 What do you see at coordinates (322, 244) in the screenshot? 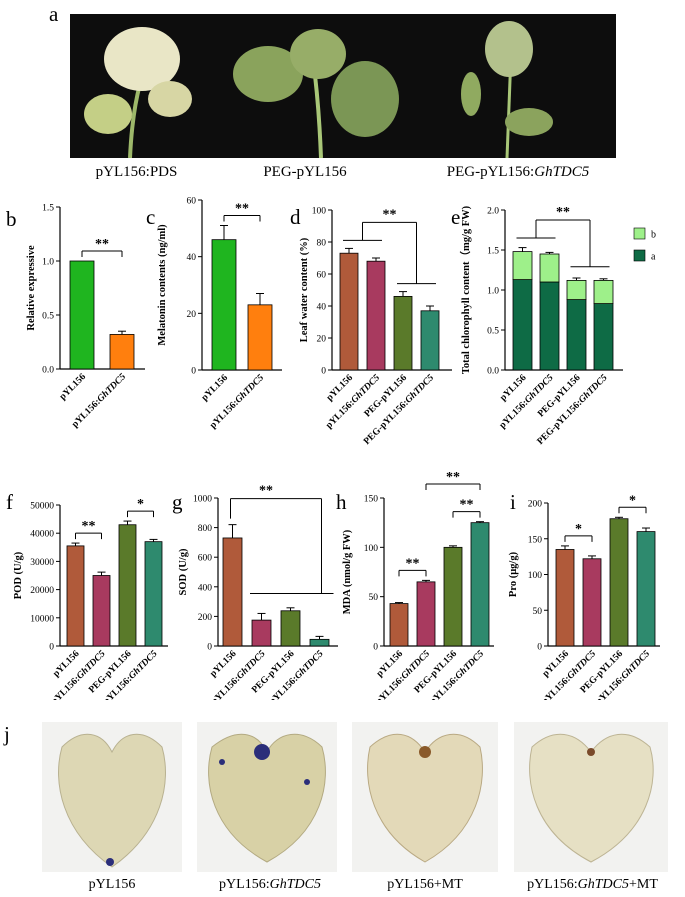
I see `y-tick-label-d: 80` at bounding box center [322, 244].